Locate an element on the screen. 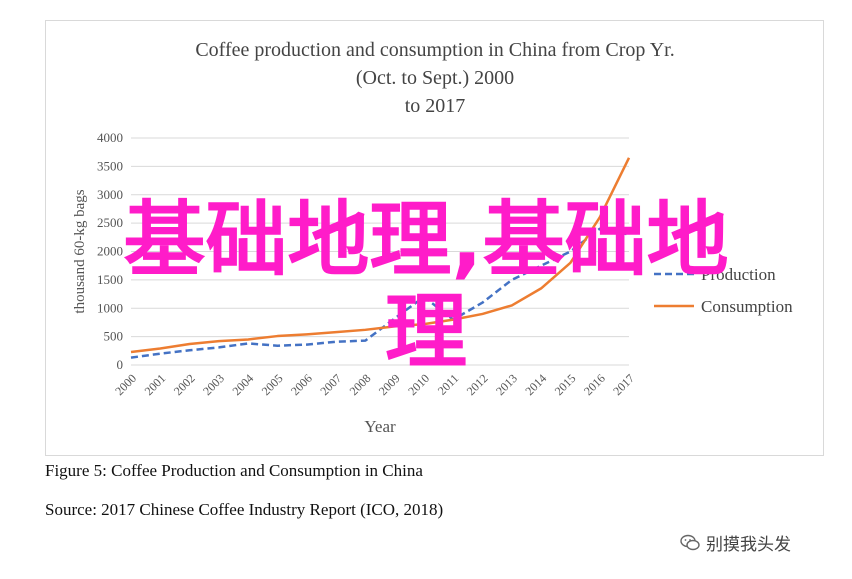  wechat-account-tag: 别摸我头发 is located at coordinates (735, 542).